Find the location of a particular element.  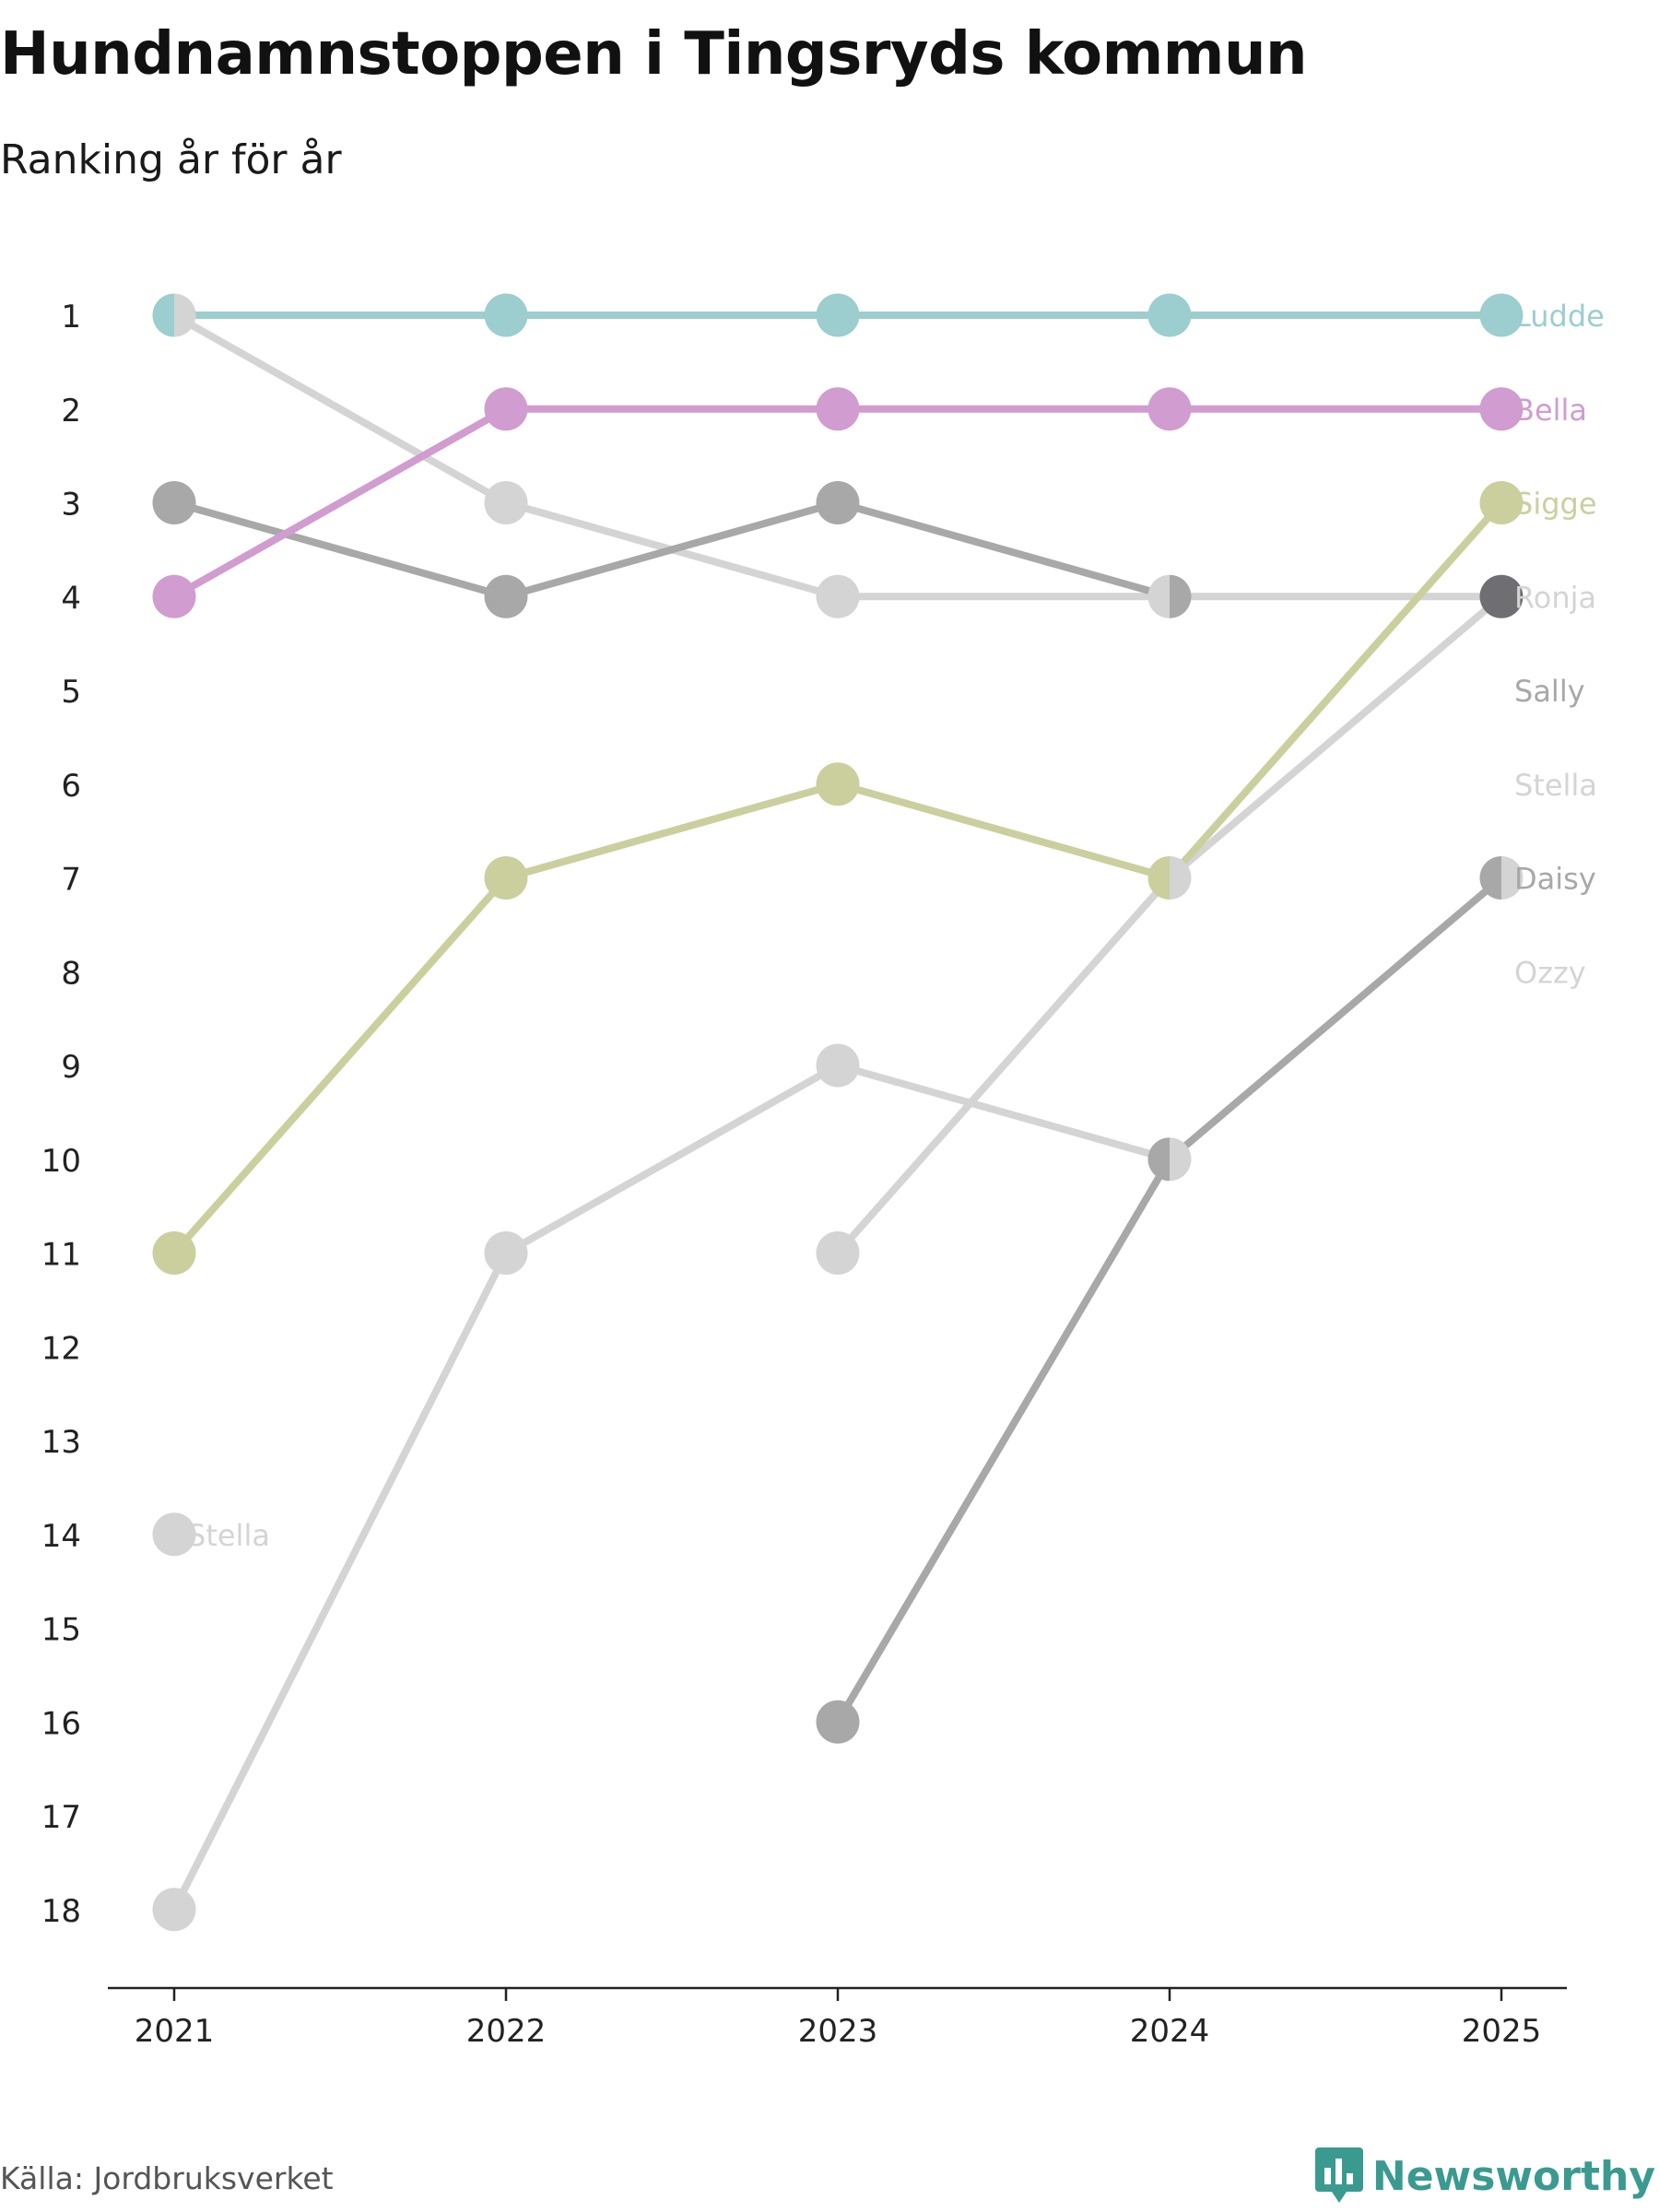

x-tick-label: 2022 is located at coordinates (506, 2031).